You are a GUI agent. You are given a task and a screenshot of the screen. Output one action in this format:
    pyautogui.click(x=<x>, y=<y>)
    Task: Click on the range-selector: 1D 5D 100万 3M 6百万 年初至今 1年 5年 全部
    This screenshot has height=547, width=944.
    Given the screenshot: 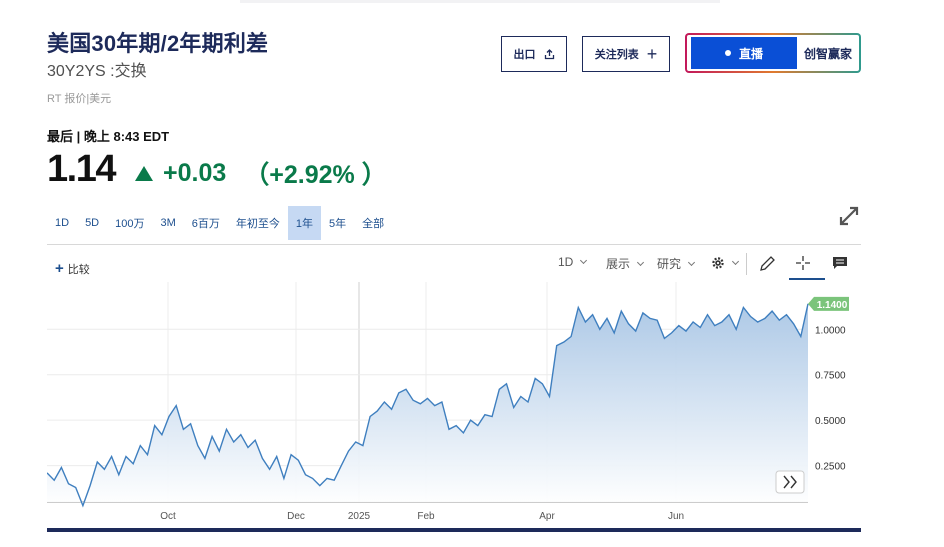 What is the action you would take?
    pyautogui.click(x=219, y=223)
    